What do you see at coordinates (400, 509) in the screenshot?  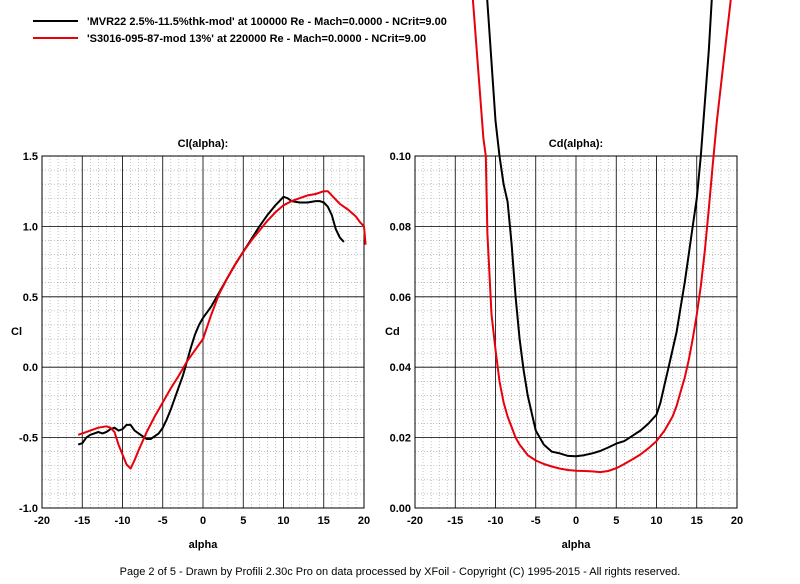 I see `cd-y-tick-label: 0.00` at bounding box center [400, 509].